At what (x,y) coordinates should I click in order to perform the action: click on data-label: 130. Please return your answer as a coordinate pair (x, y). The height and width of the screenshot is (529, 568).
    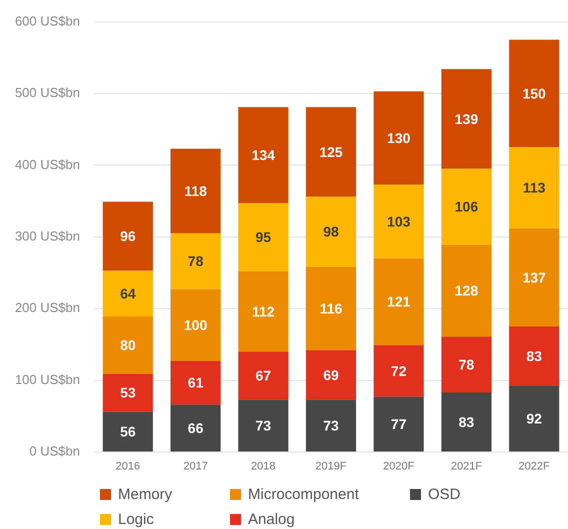
    Looking at the image, I should click on (399, 138).